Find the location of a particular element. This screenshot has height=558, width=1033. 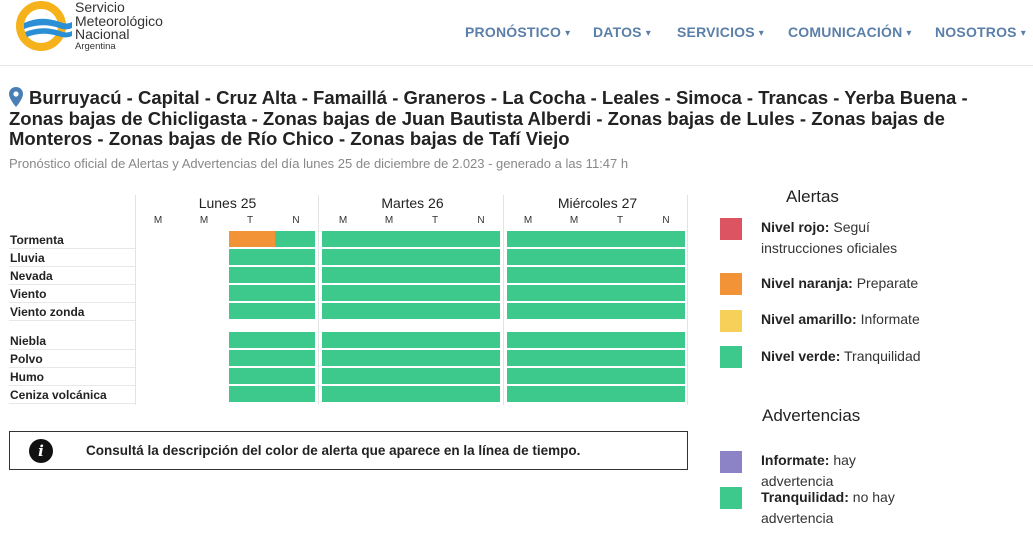

nav-servicios: SERVICIOS ▾ is located at coordinates (720, 32).